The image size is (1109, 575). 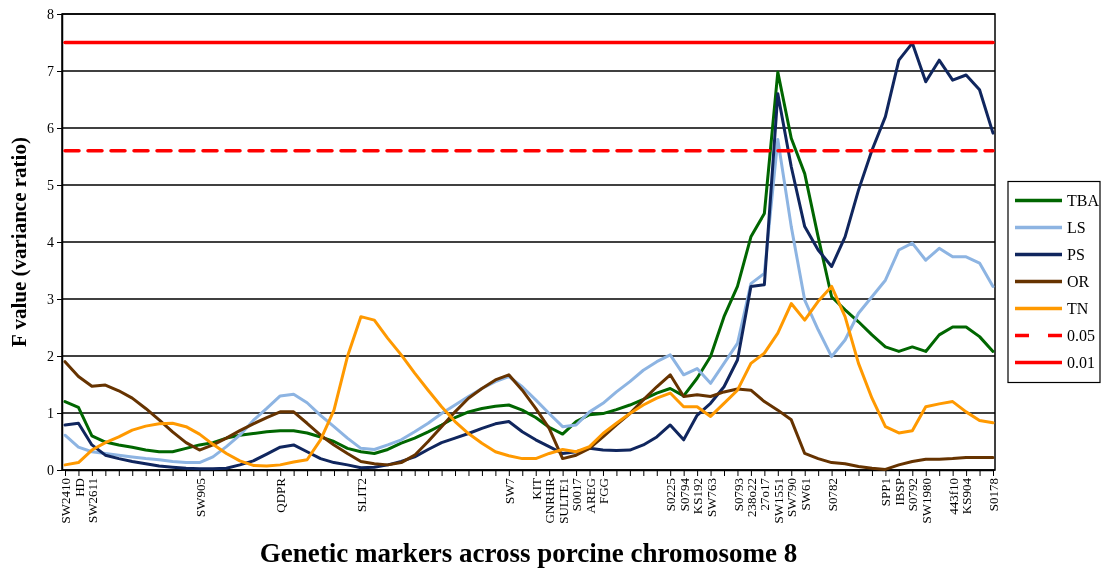 What do you see at coordinates (528, 553) in the screenshot?
I see `x-axis-title: Genetic markers across porcine chromosome 8` at bounding box center [528, 553].